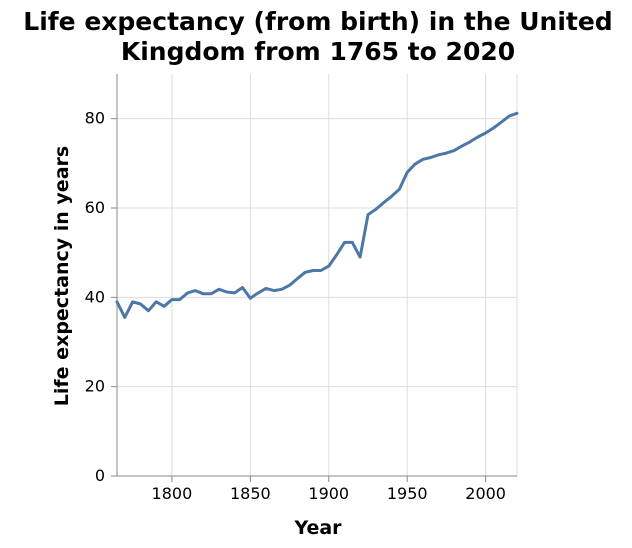 The height and width of the screenshot is (548, 632). What do you see at coordinates (95, 118) in the screenshot?
I see `y-tick-label: 80` at bounding box center [95, 118].